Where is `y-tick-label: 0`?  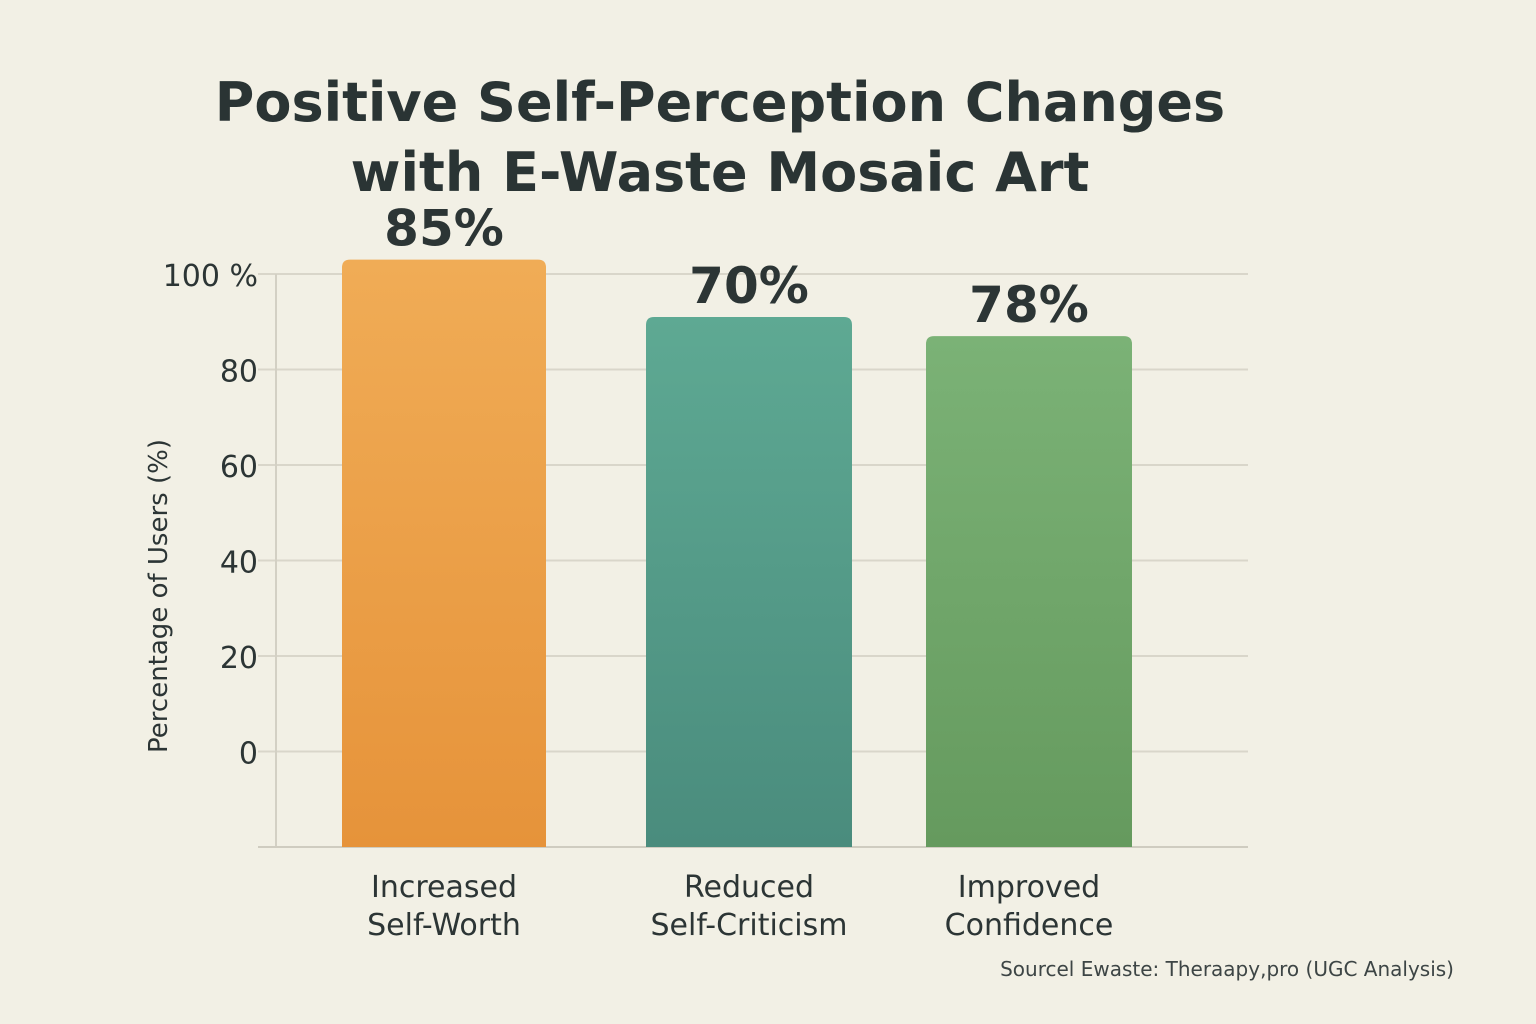 y-tick-label: 0 is located at coordinates (248, 754).